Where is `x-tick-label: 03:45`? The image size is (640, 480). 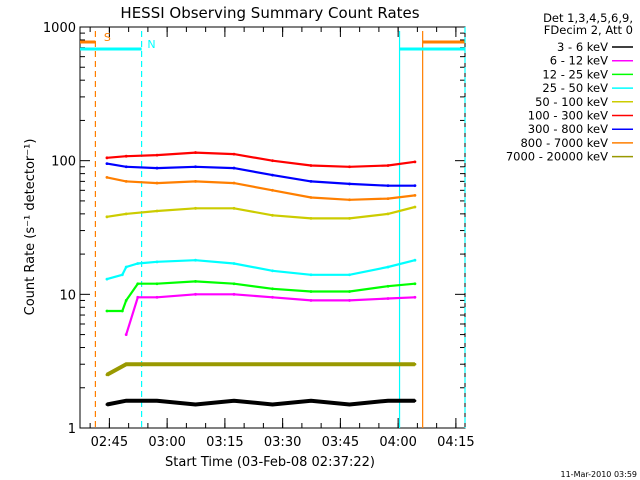
x-tick-label: 03:45 is located at coordinates (340, 442).